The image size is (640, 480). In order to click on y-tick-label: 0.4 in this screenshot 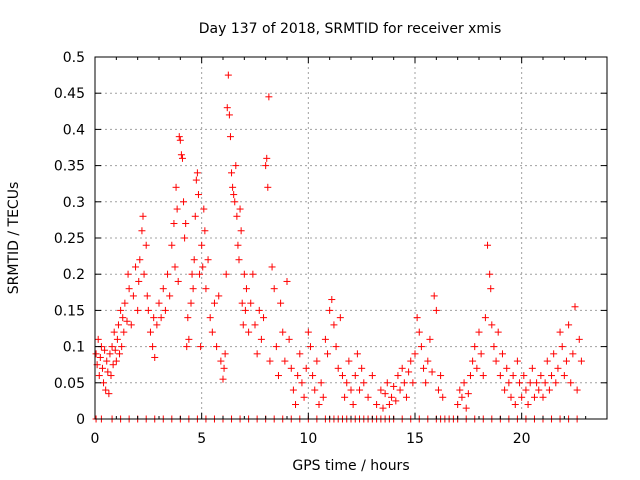, I will do `click(74, 130)`.